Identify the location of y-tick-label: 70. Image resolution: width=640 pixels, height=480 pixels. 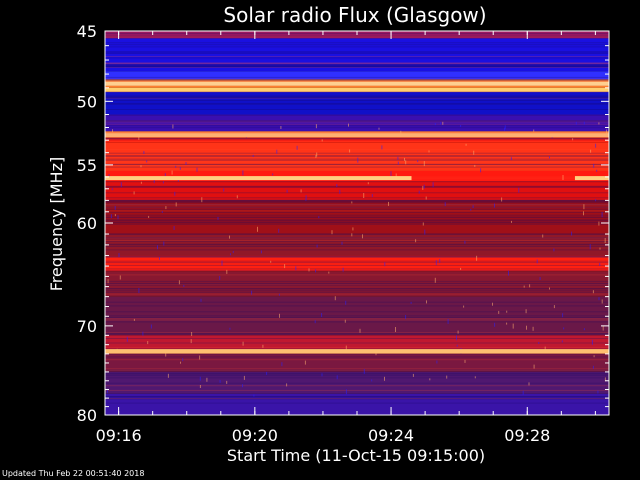
(87, 326).